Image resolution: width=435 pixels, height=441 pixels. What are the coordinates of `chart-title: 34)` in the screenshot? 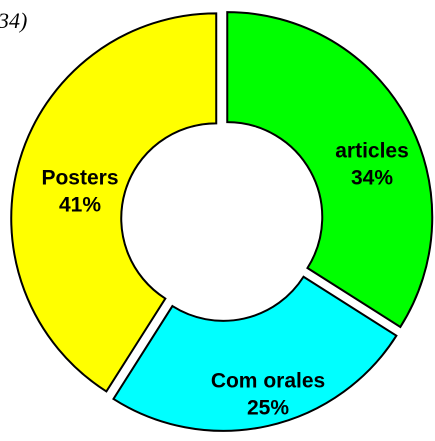 It's located at (13, 20).